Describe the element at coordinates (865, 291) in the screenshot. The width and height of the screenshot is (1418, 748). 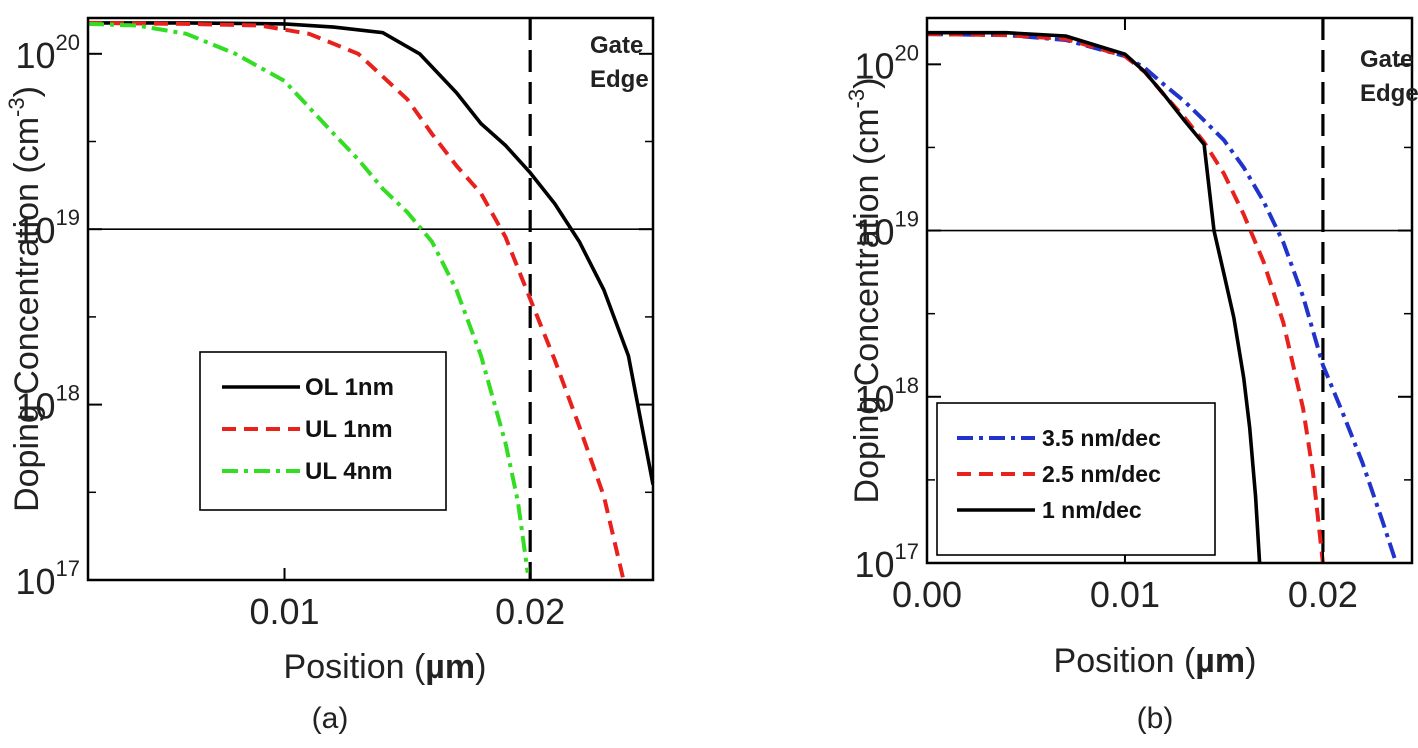
I see `y-axis-title-b: Doping Concentration (cm-3)` at that location.